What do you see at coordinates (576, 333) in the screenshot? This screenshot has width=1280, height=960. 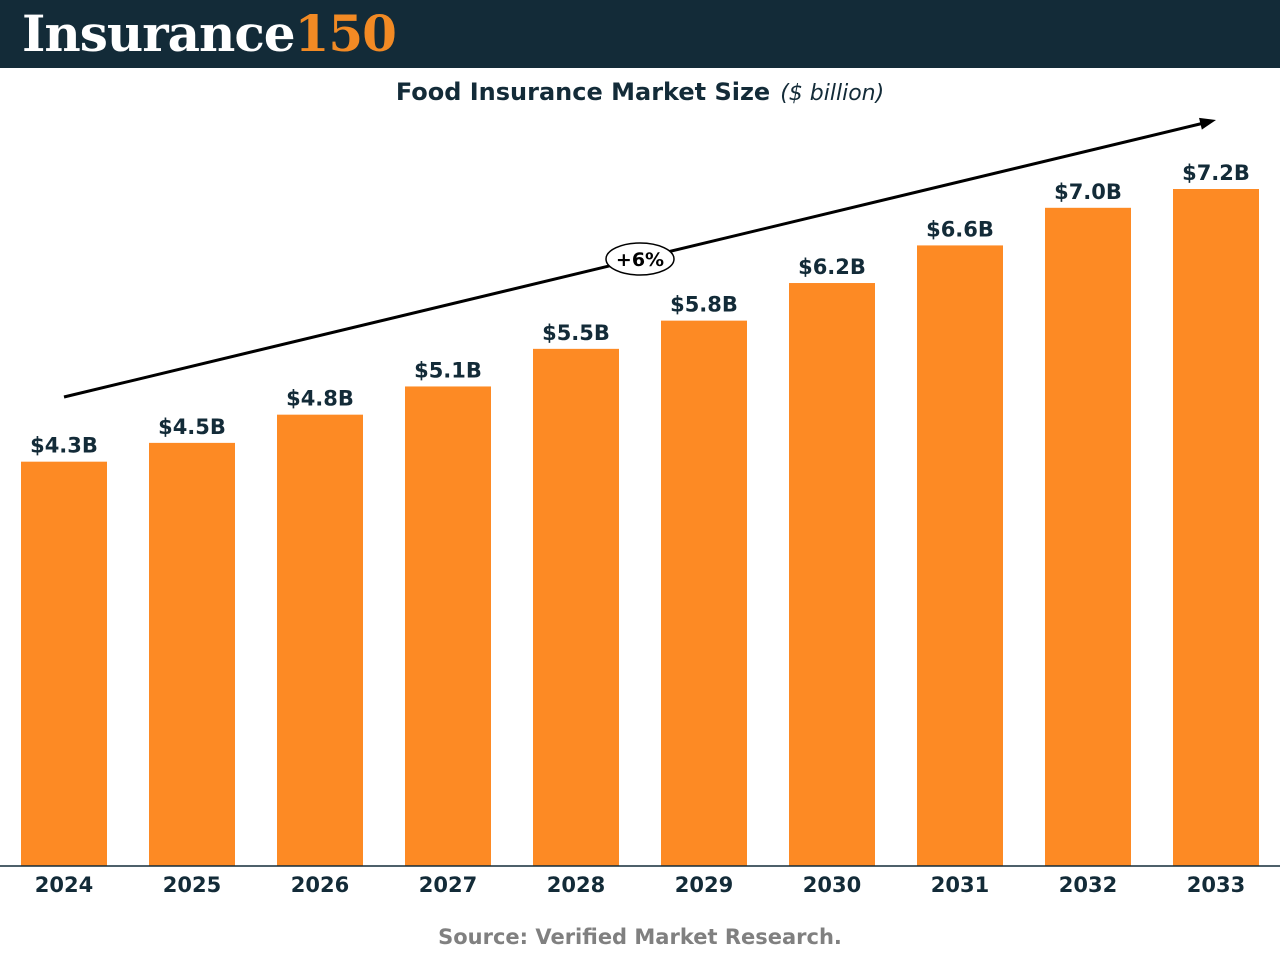 I see `data-label-2028: $5.5B` at bounding box center [576, 333].